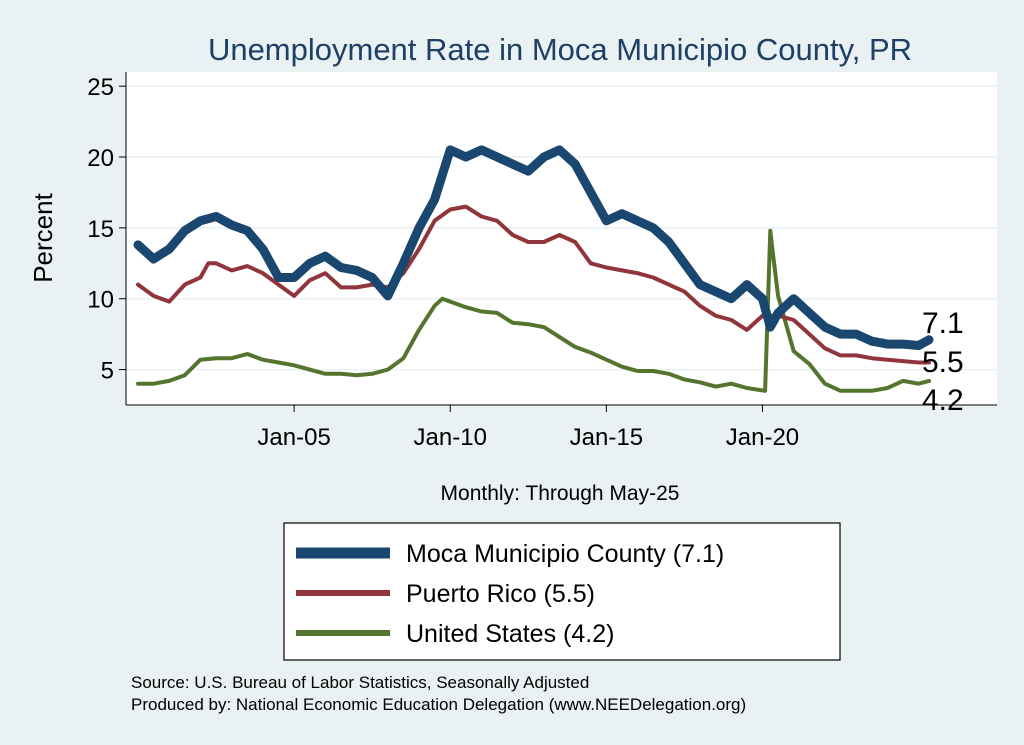  Describe the element at coordinates (606, 437) in the screenshot. I see `x-tick-label: Jan-15` at that location.